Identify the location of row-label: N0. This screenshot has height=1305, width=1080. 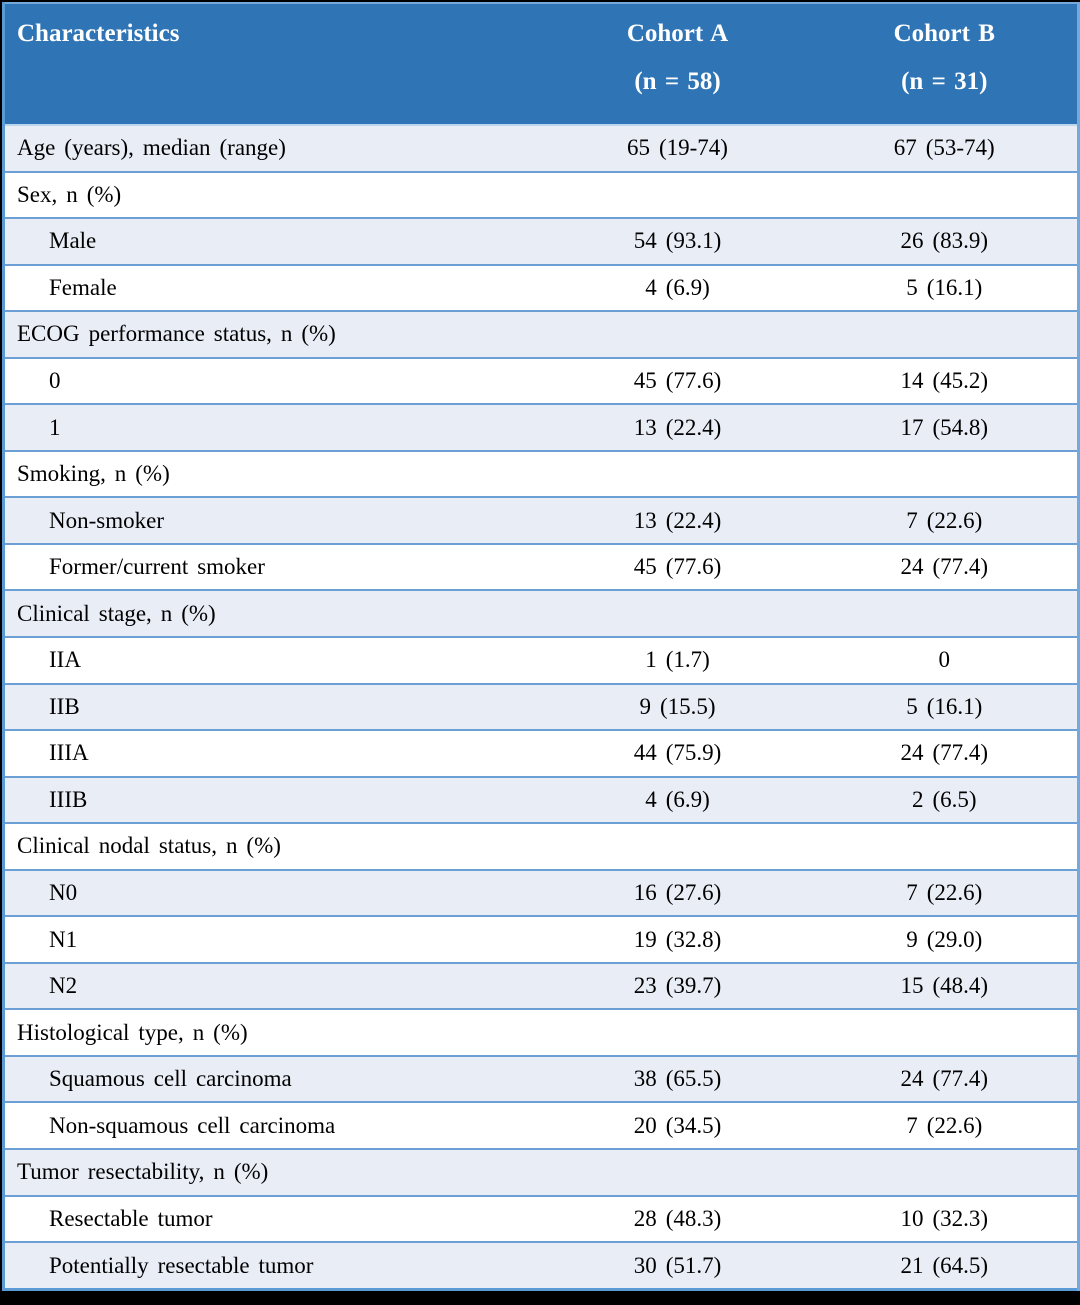
(273, 892).